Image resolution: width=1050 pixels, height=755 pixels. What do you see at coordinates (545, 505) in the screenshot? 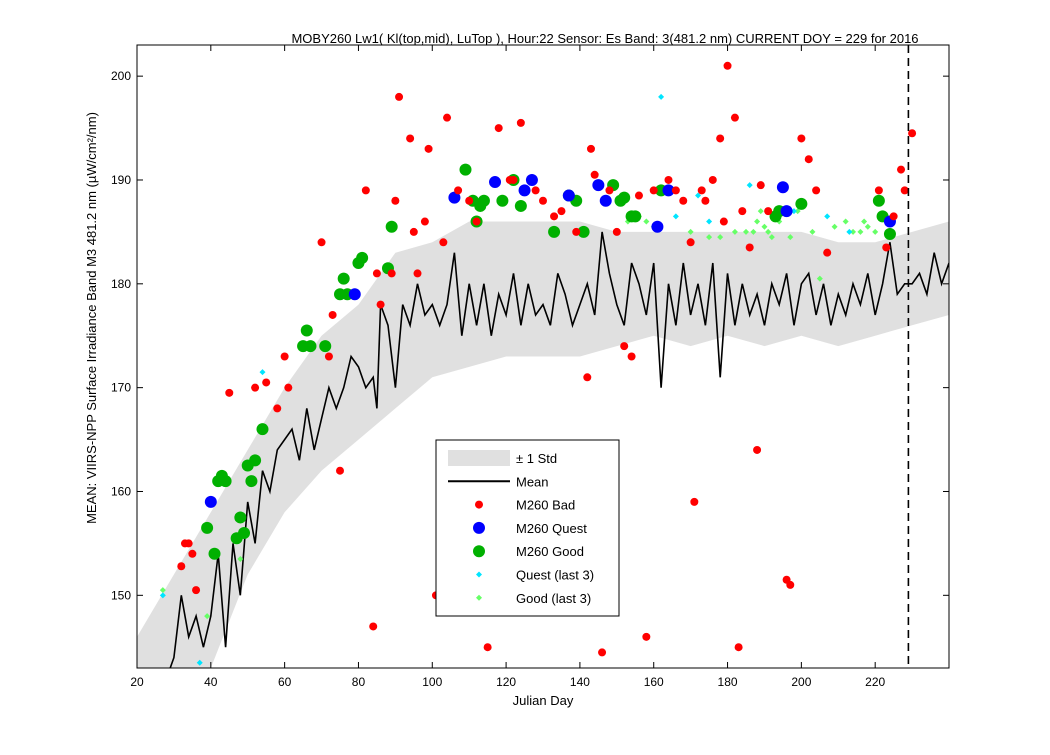
I see `legend-label: M260 Bad` at bounding box center [545, 505].